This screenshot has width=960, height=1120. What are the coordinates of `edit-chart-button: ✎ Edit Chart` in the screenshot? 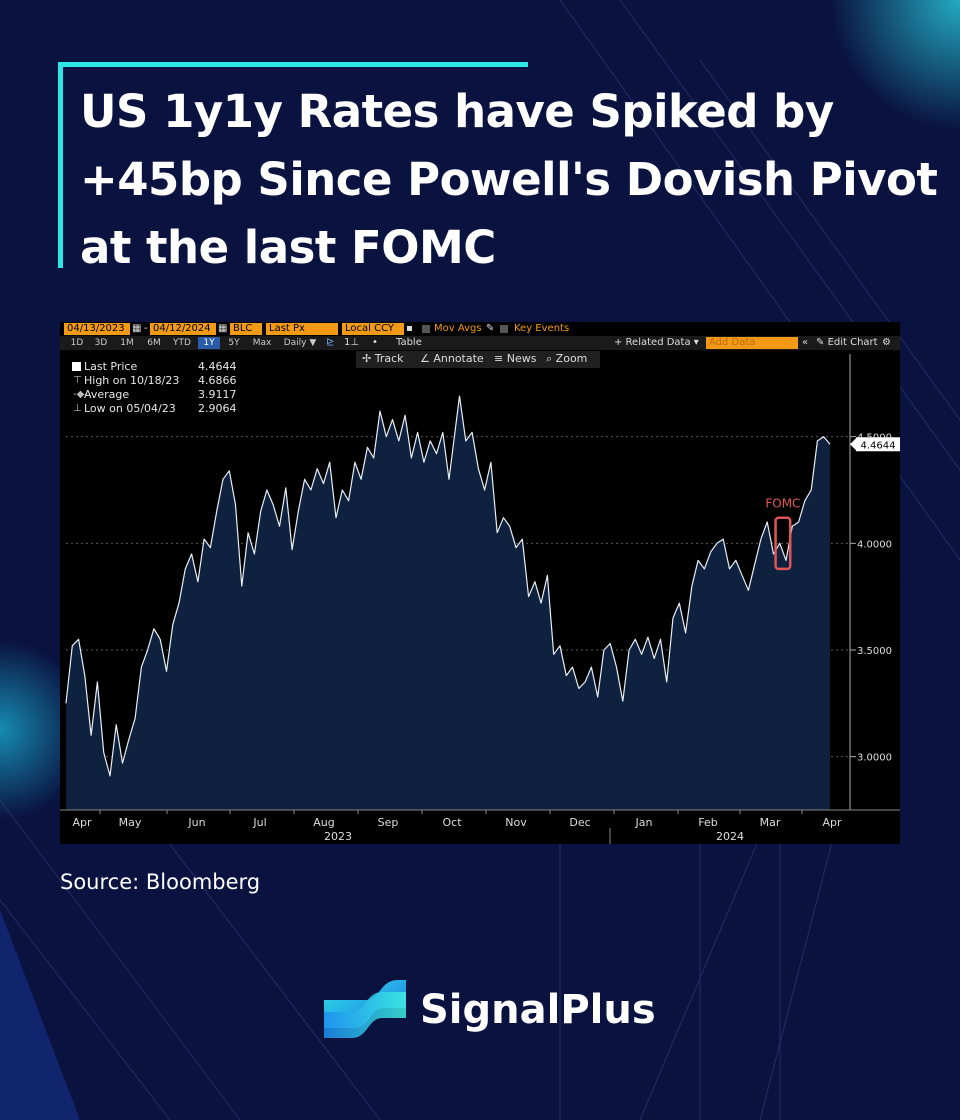 It's located at (847, 342).